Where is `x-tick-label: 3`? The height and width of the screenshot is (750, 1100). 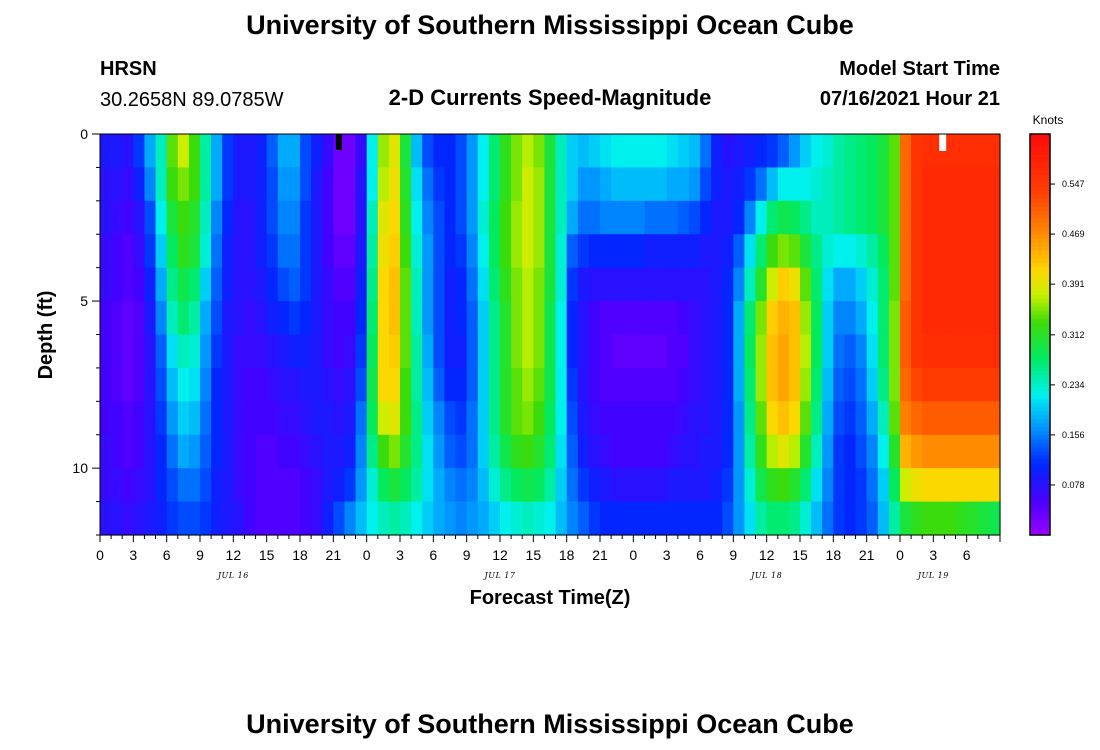
x-tick-label: 3 is located at coordinates (133, 555).